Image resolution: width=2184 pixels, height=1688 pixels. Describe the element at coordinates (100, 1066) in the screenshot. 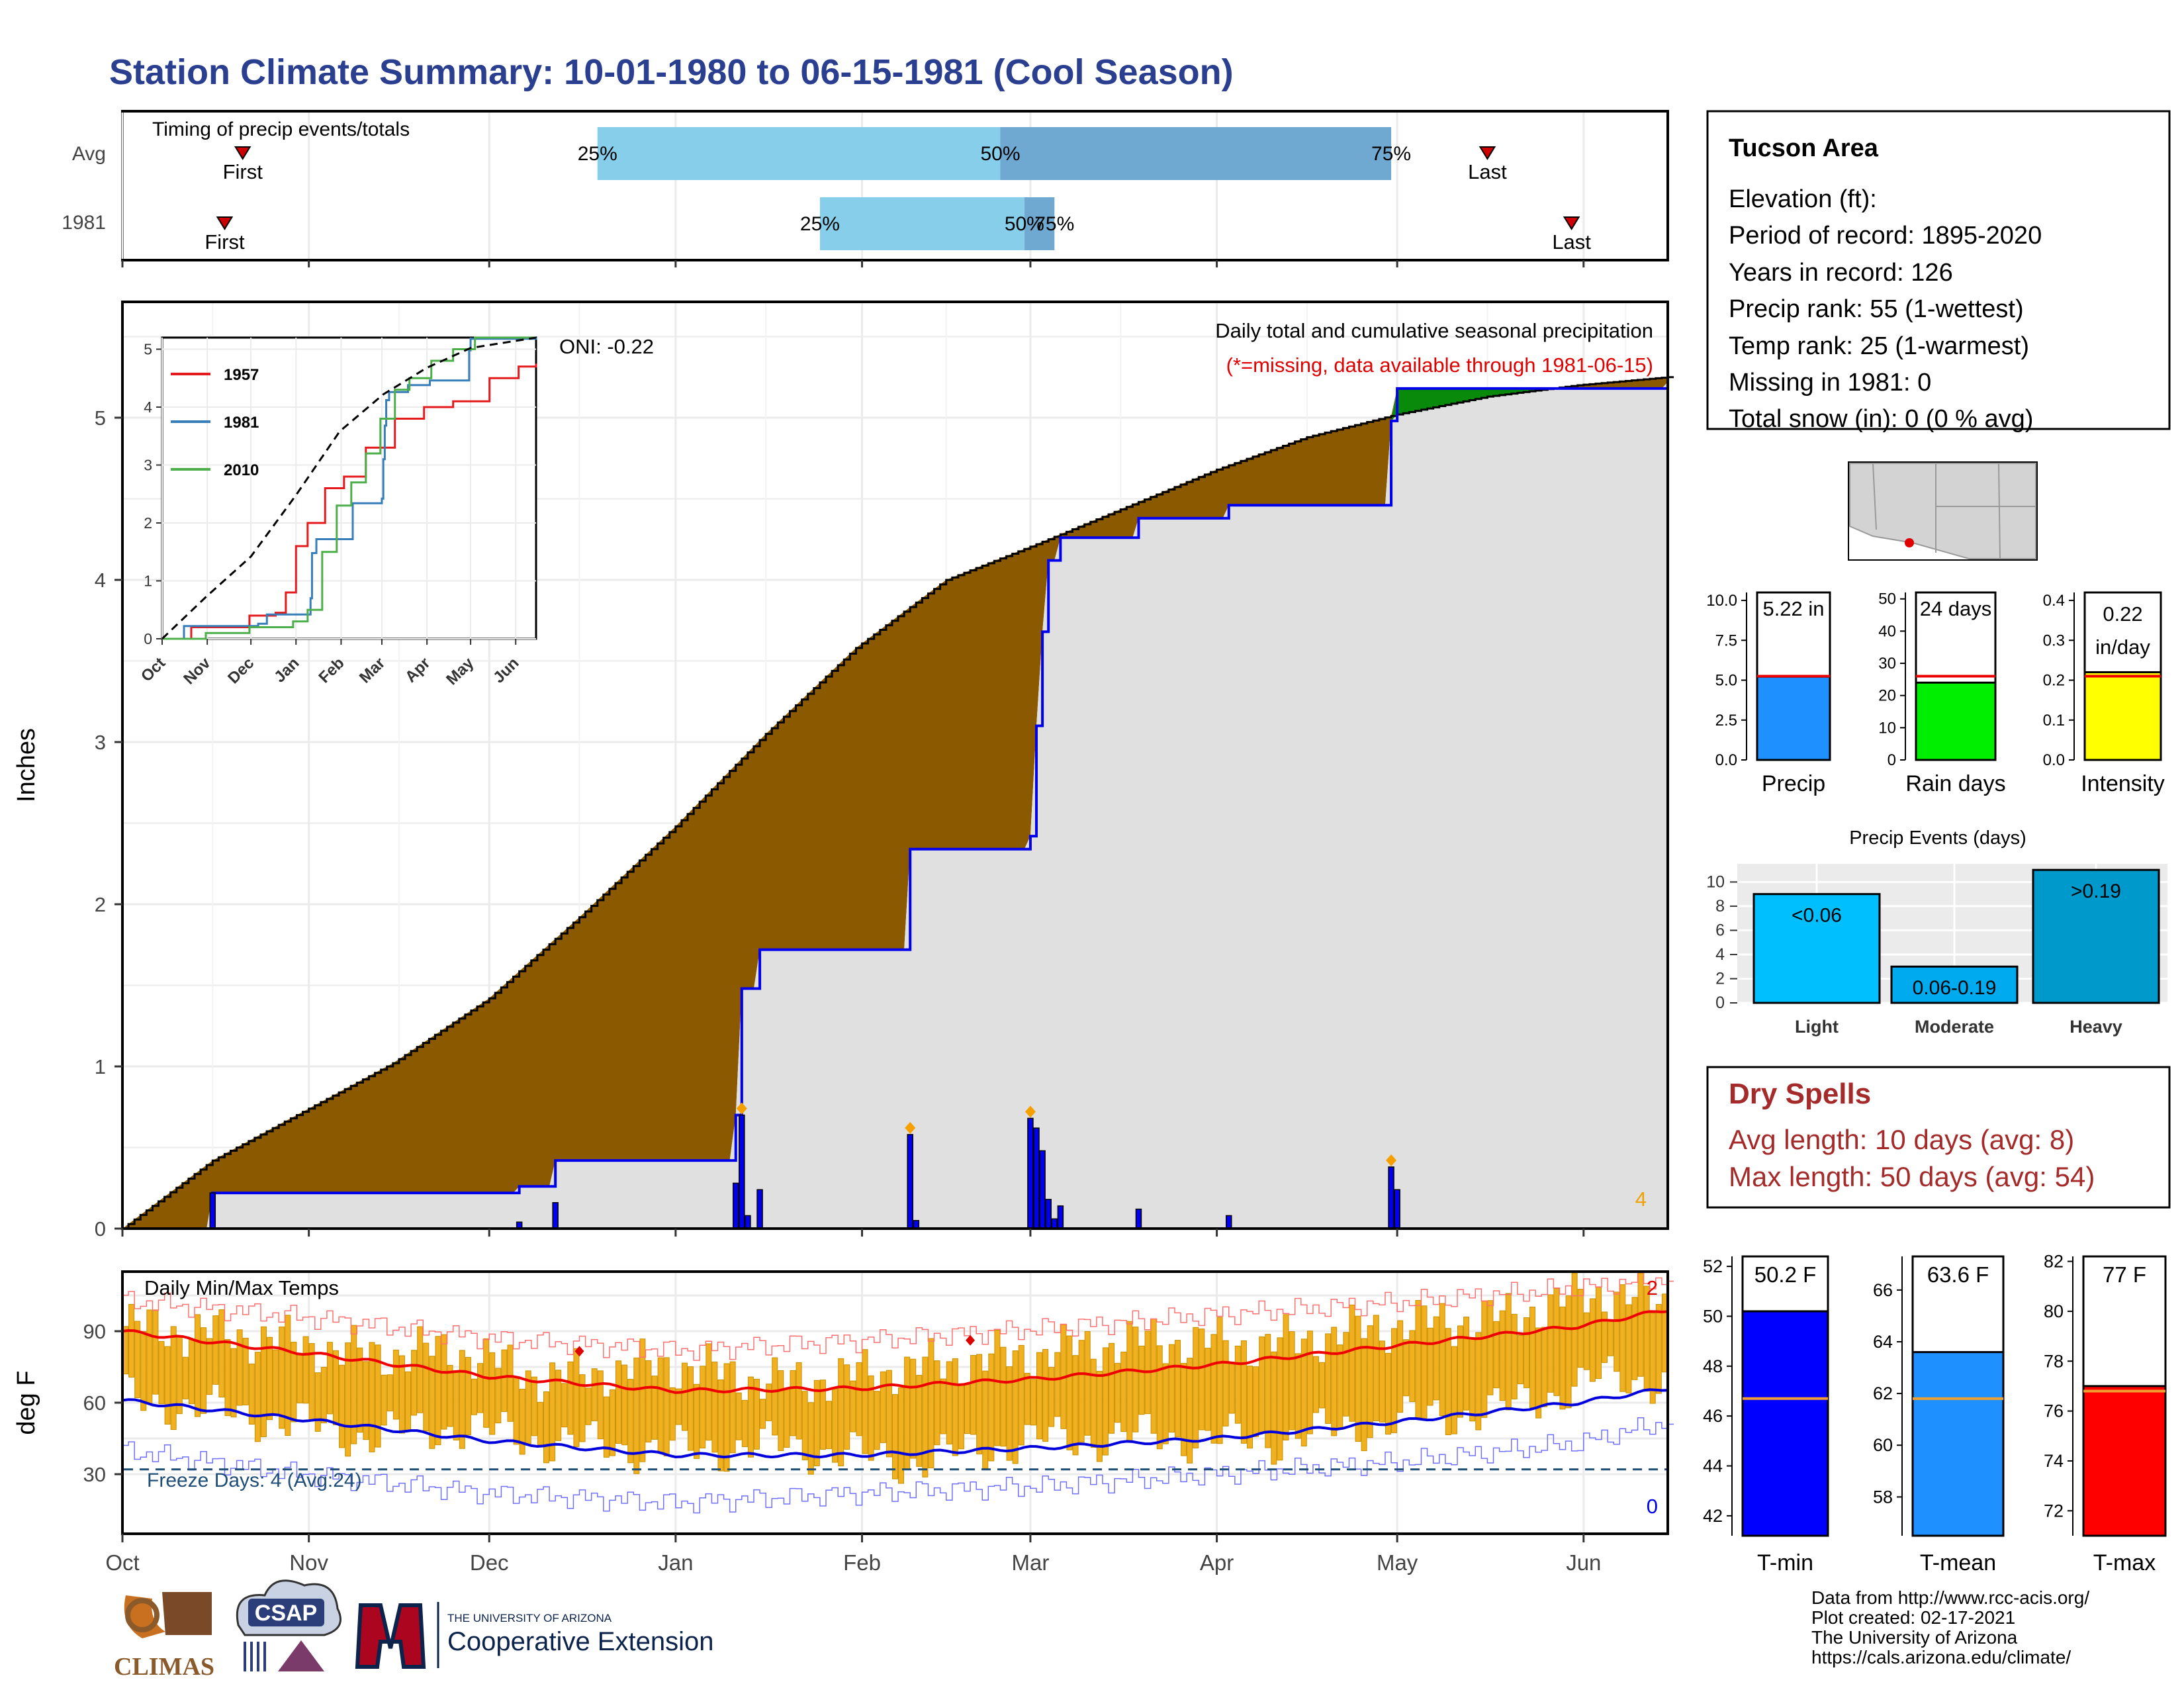

I see `precip-y-tick-label: 1` at that location.